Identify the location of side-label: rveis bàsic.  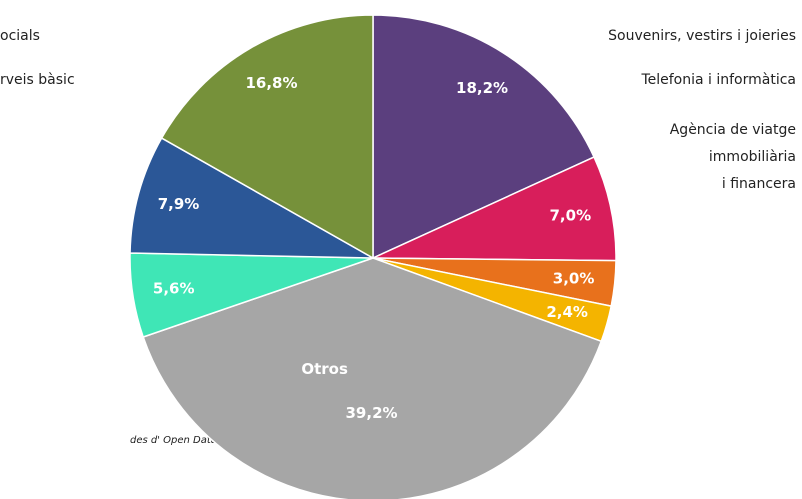
(37, 80).